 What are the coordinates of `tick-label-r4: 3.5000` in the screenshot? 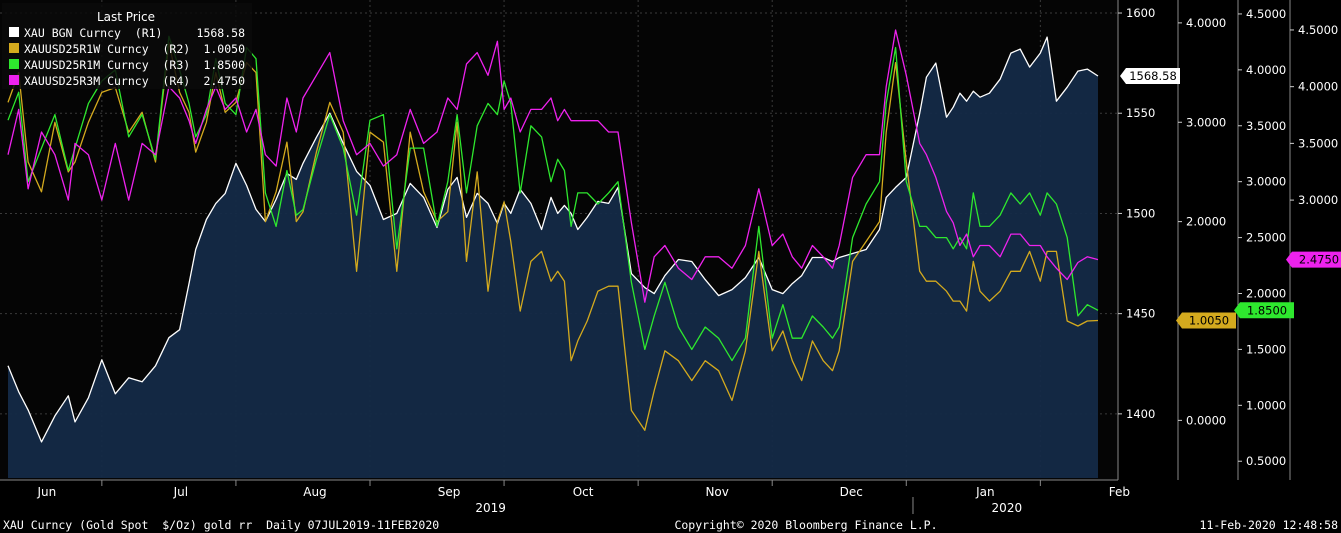 It's located at (1318, 143).